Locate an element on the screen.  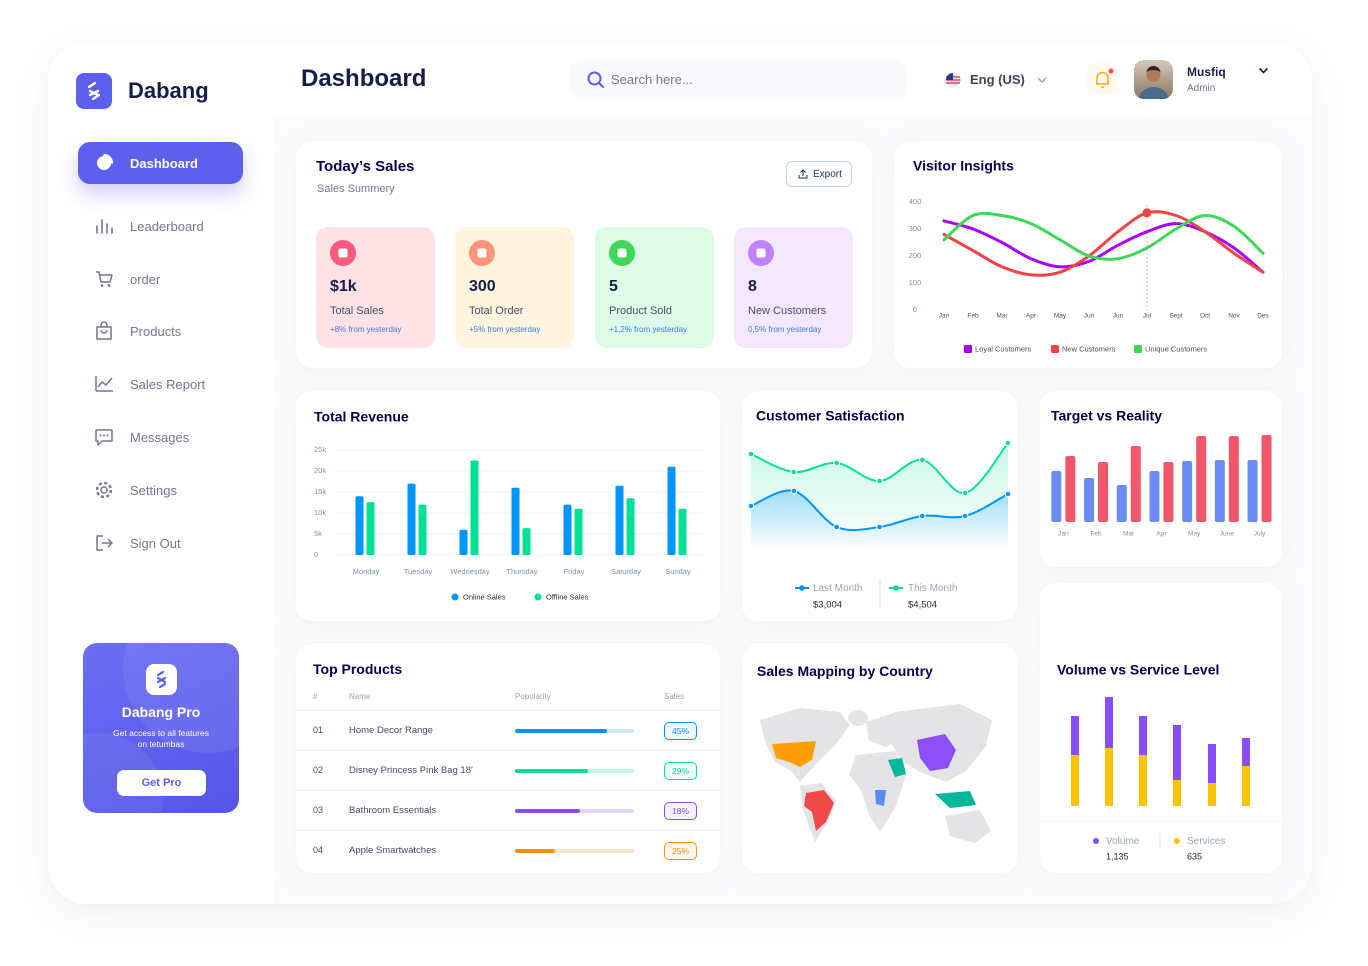
stat-label: Product Sold is located at coordinates (640, 311).